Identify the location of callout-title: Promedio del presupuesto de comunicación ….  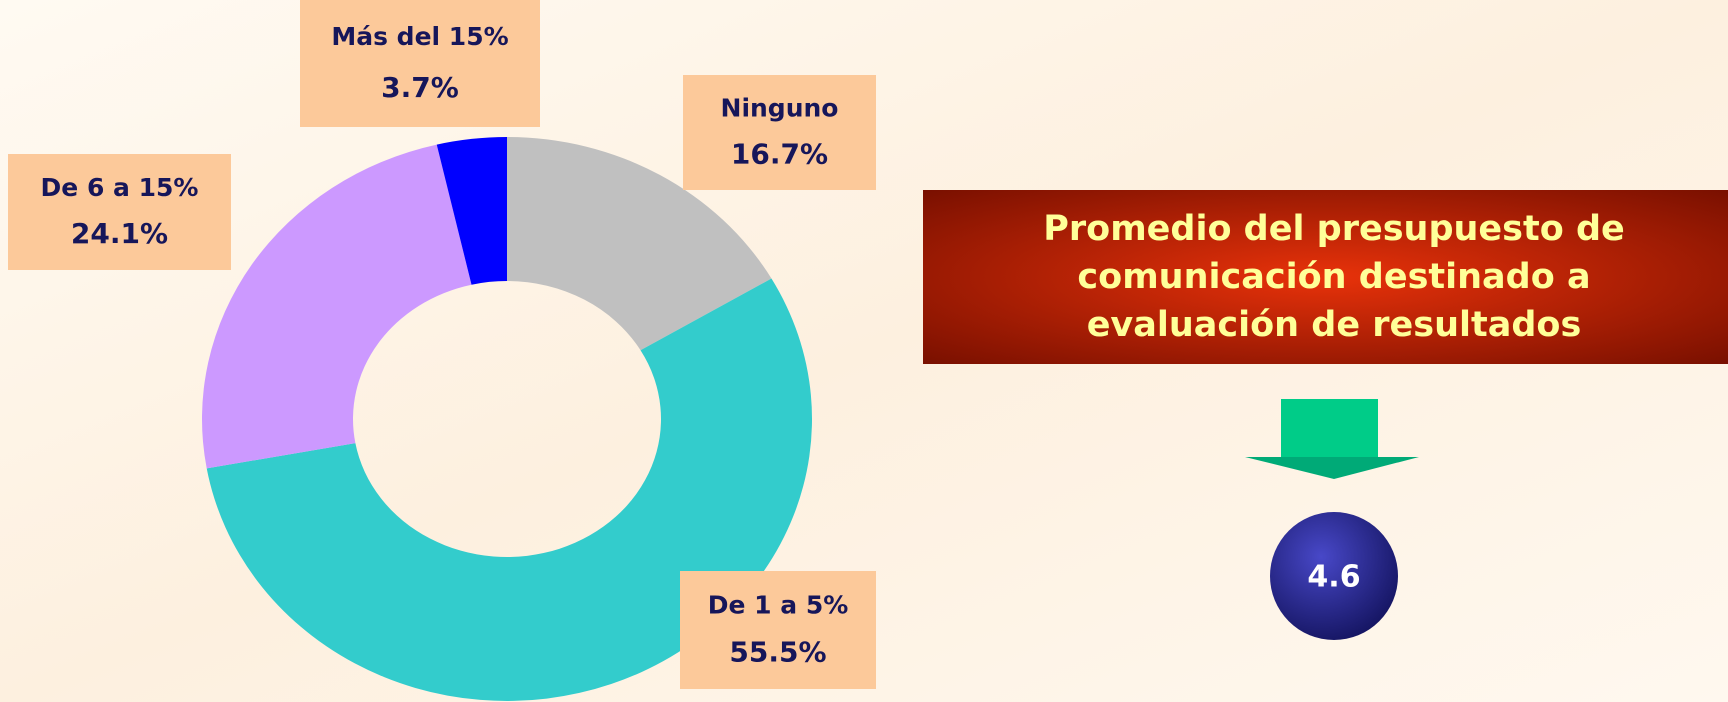
(1334, 277).